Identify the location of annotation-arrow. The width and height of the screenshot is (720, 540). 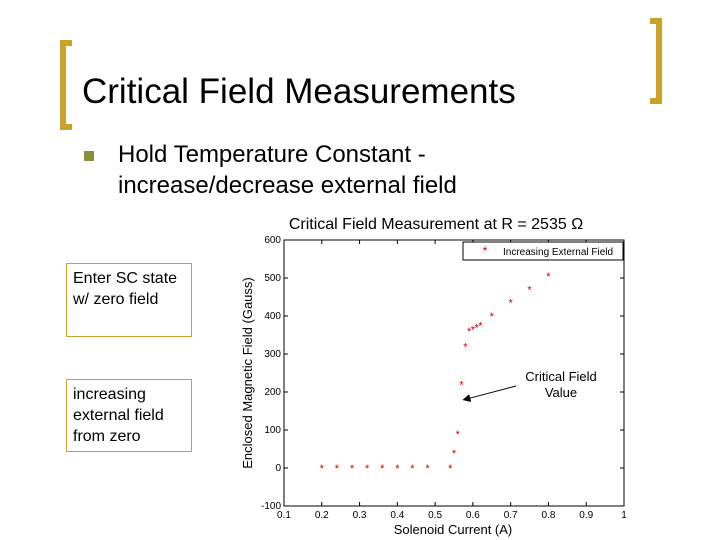
(489, 393).